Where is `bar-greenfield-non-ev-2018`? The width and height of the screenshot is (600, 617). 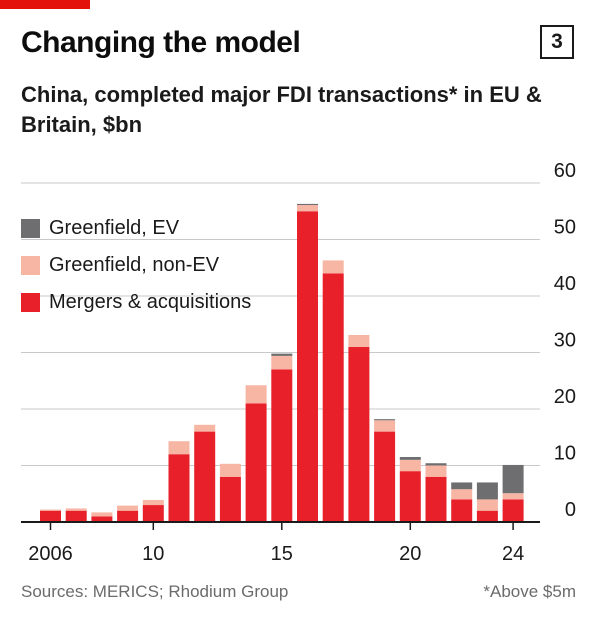 bar-greenfield-non-ev-2018 is located at coordinates (359, 340).